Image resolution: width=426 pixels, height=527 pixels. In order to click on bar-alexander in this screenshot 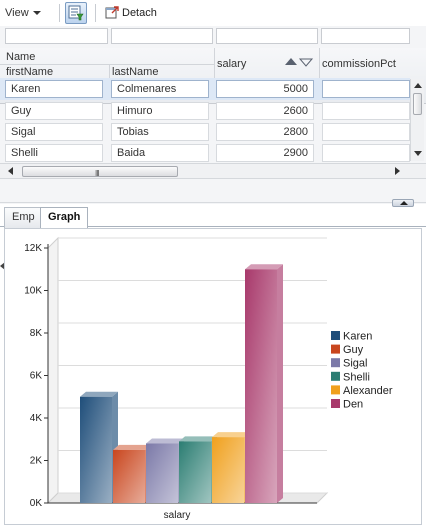, I will do `click(228, 470)`.